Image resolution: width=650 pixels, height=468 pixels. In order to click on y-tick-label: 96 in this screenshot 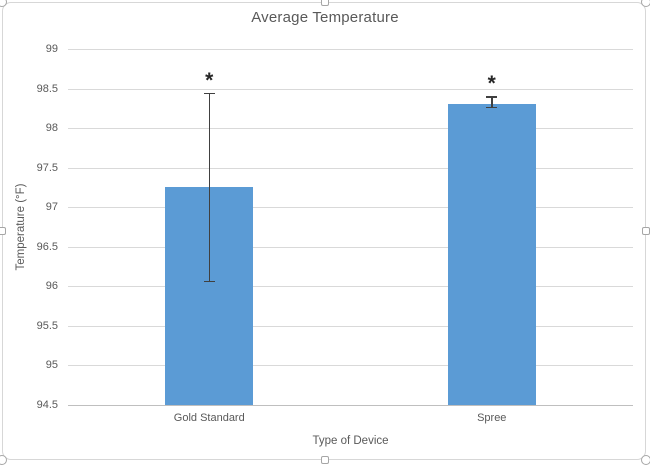, I will do `click(51, 286)`.